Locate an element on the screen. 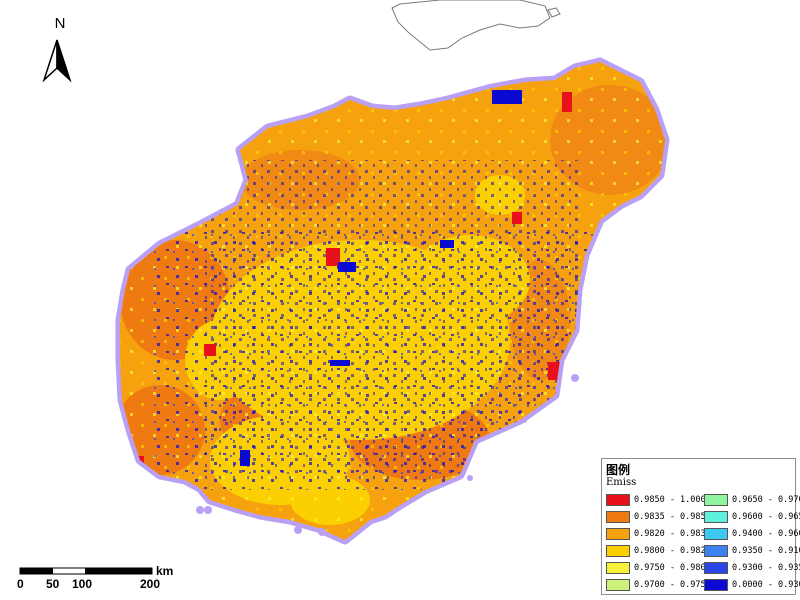 The image size is (800, 600). legend-label: 0.9835 - 0.9850 is located at coordinates (672, 517).